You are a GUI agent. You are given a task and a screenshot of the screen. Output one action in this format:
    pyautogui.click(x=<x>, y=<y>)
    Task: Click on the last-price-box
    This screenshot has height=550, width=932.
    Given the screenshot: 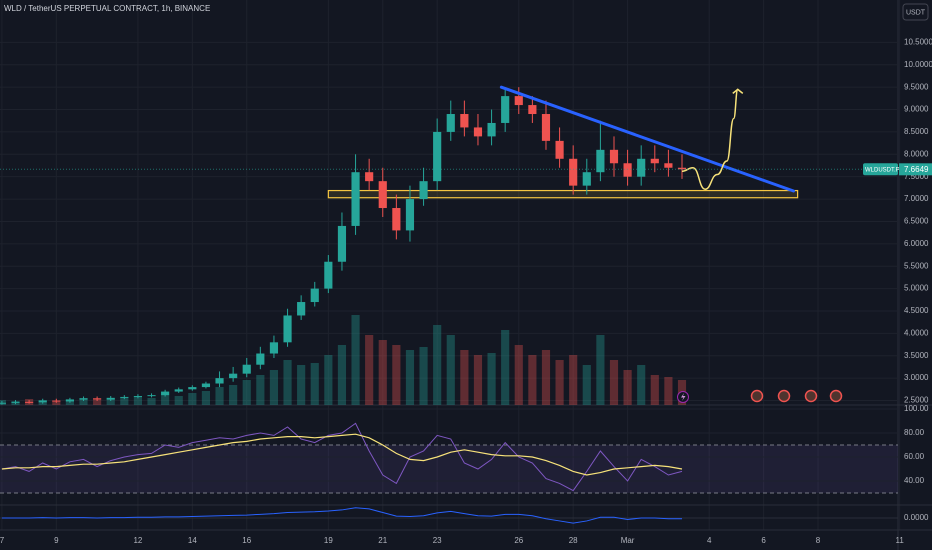 What is the action you would take?
    pyautogui.click(x=915, y=169)
    